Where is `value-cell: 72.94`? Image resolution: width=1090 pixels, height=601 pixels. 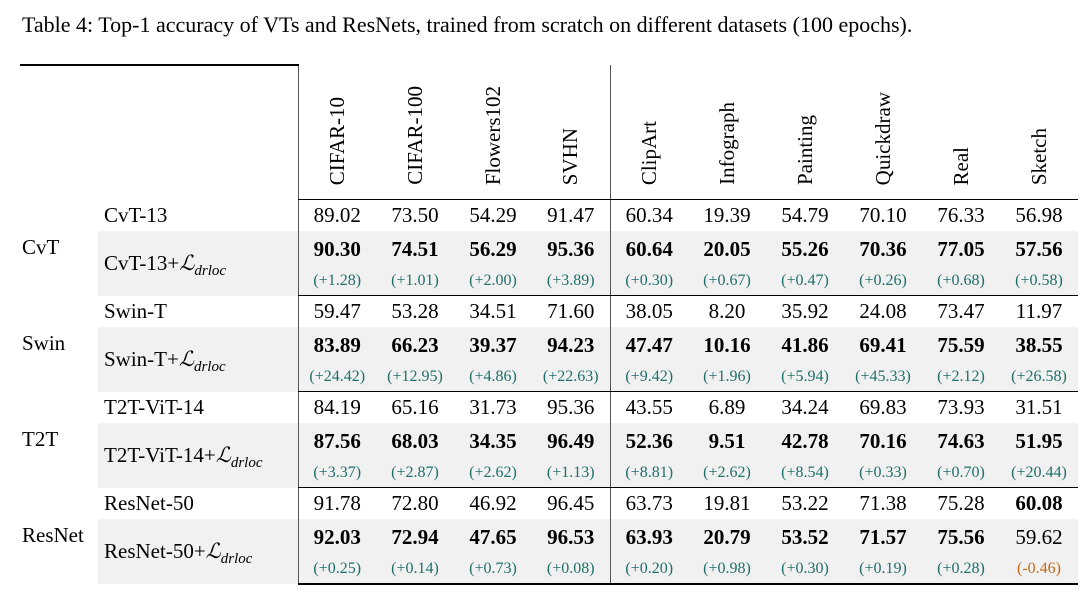 value-cell: 72.94 is located at coordinates (415, 537).